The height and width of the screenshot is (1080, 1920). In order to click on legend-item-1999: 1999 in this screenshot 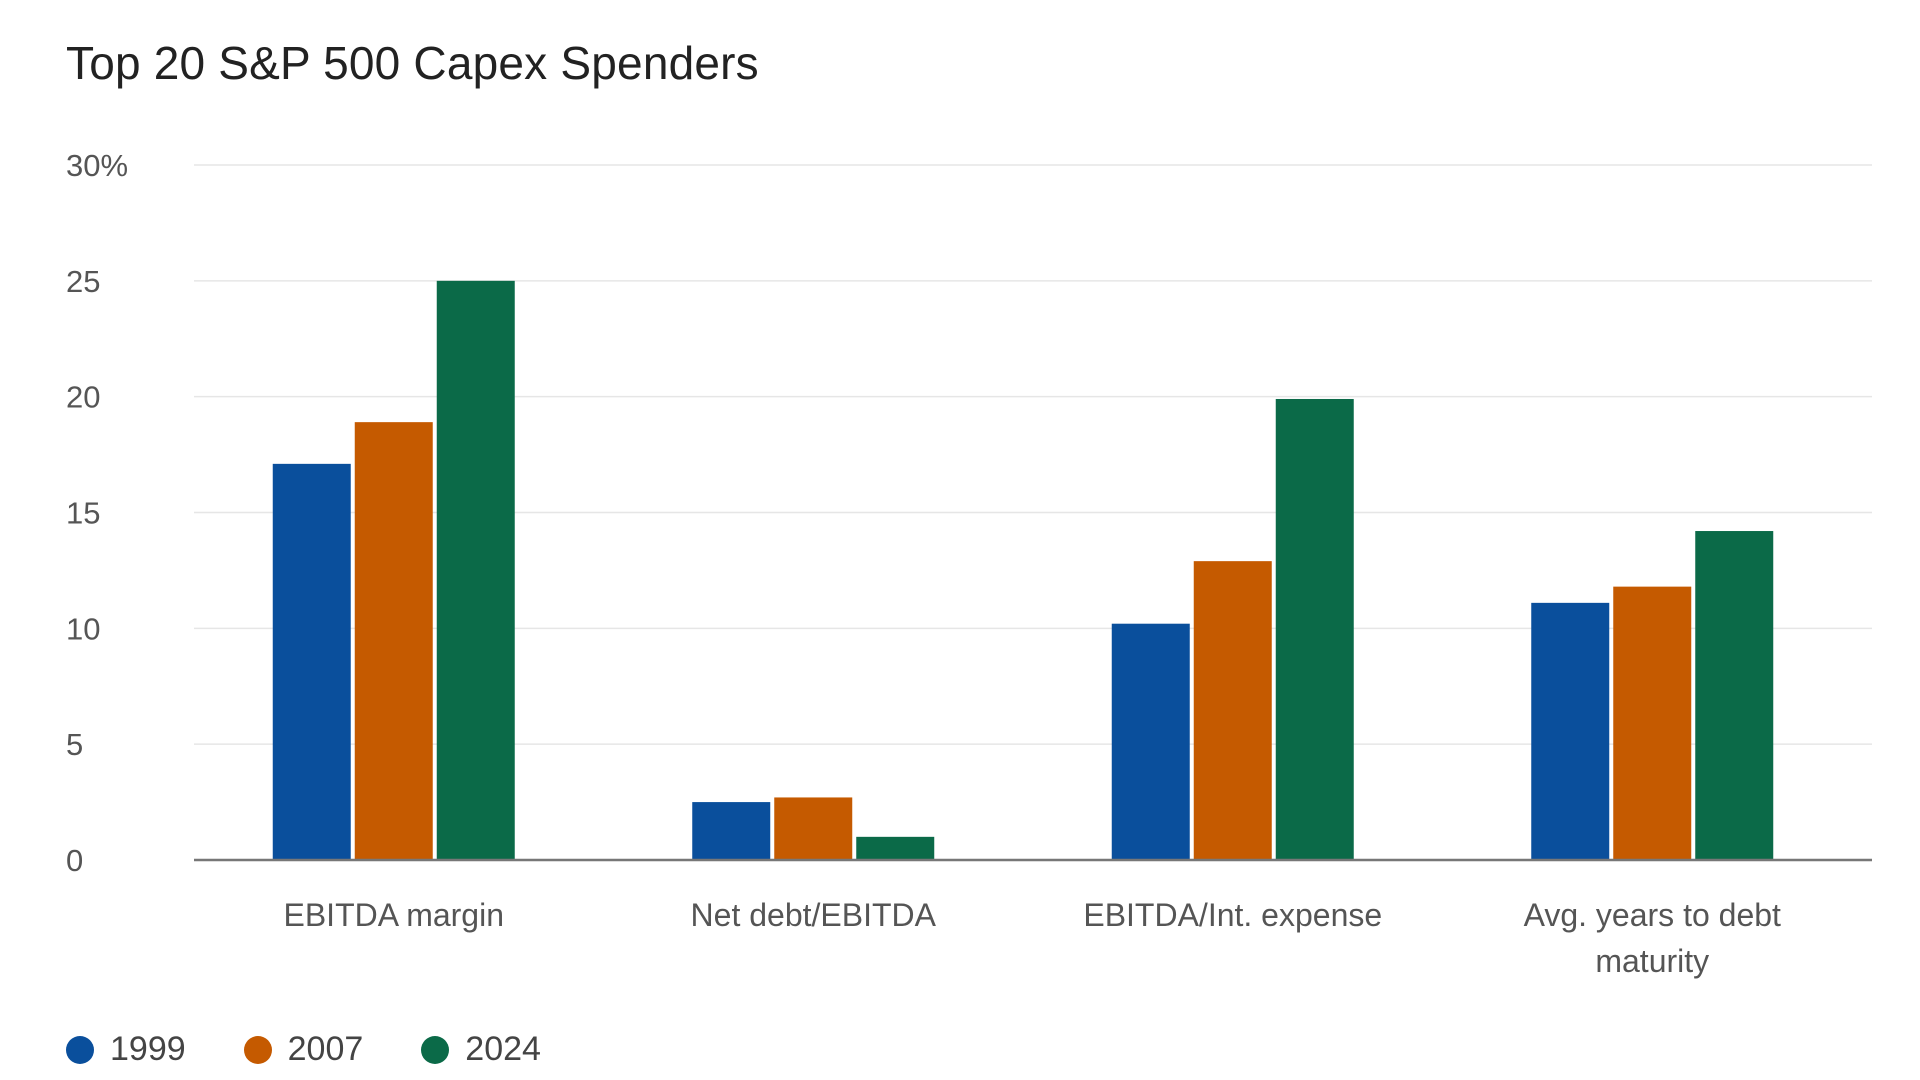, I will do `click(126, 1049)`.